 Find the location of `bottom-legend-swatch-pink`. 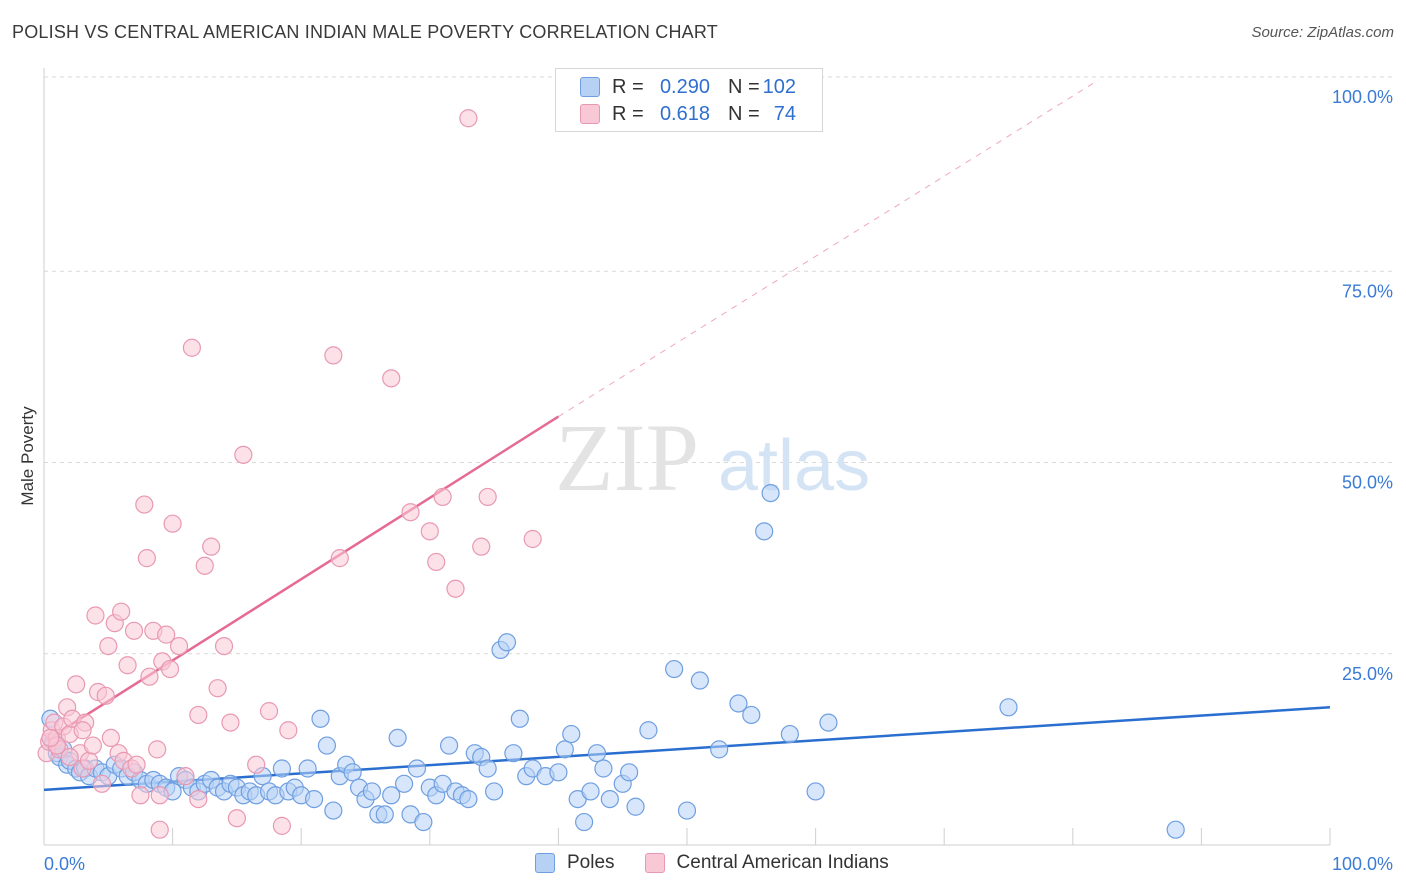

bottom-legend-swatch-pink is located at coordinates (654, 863).